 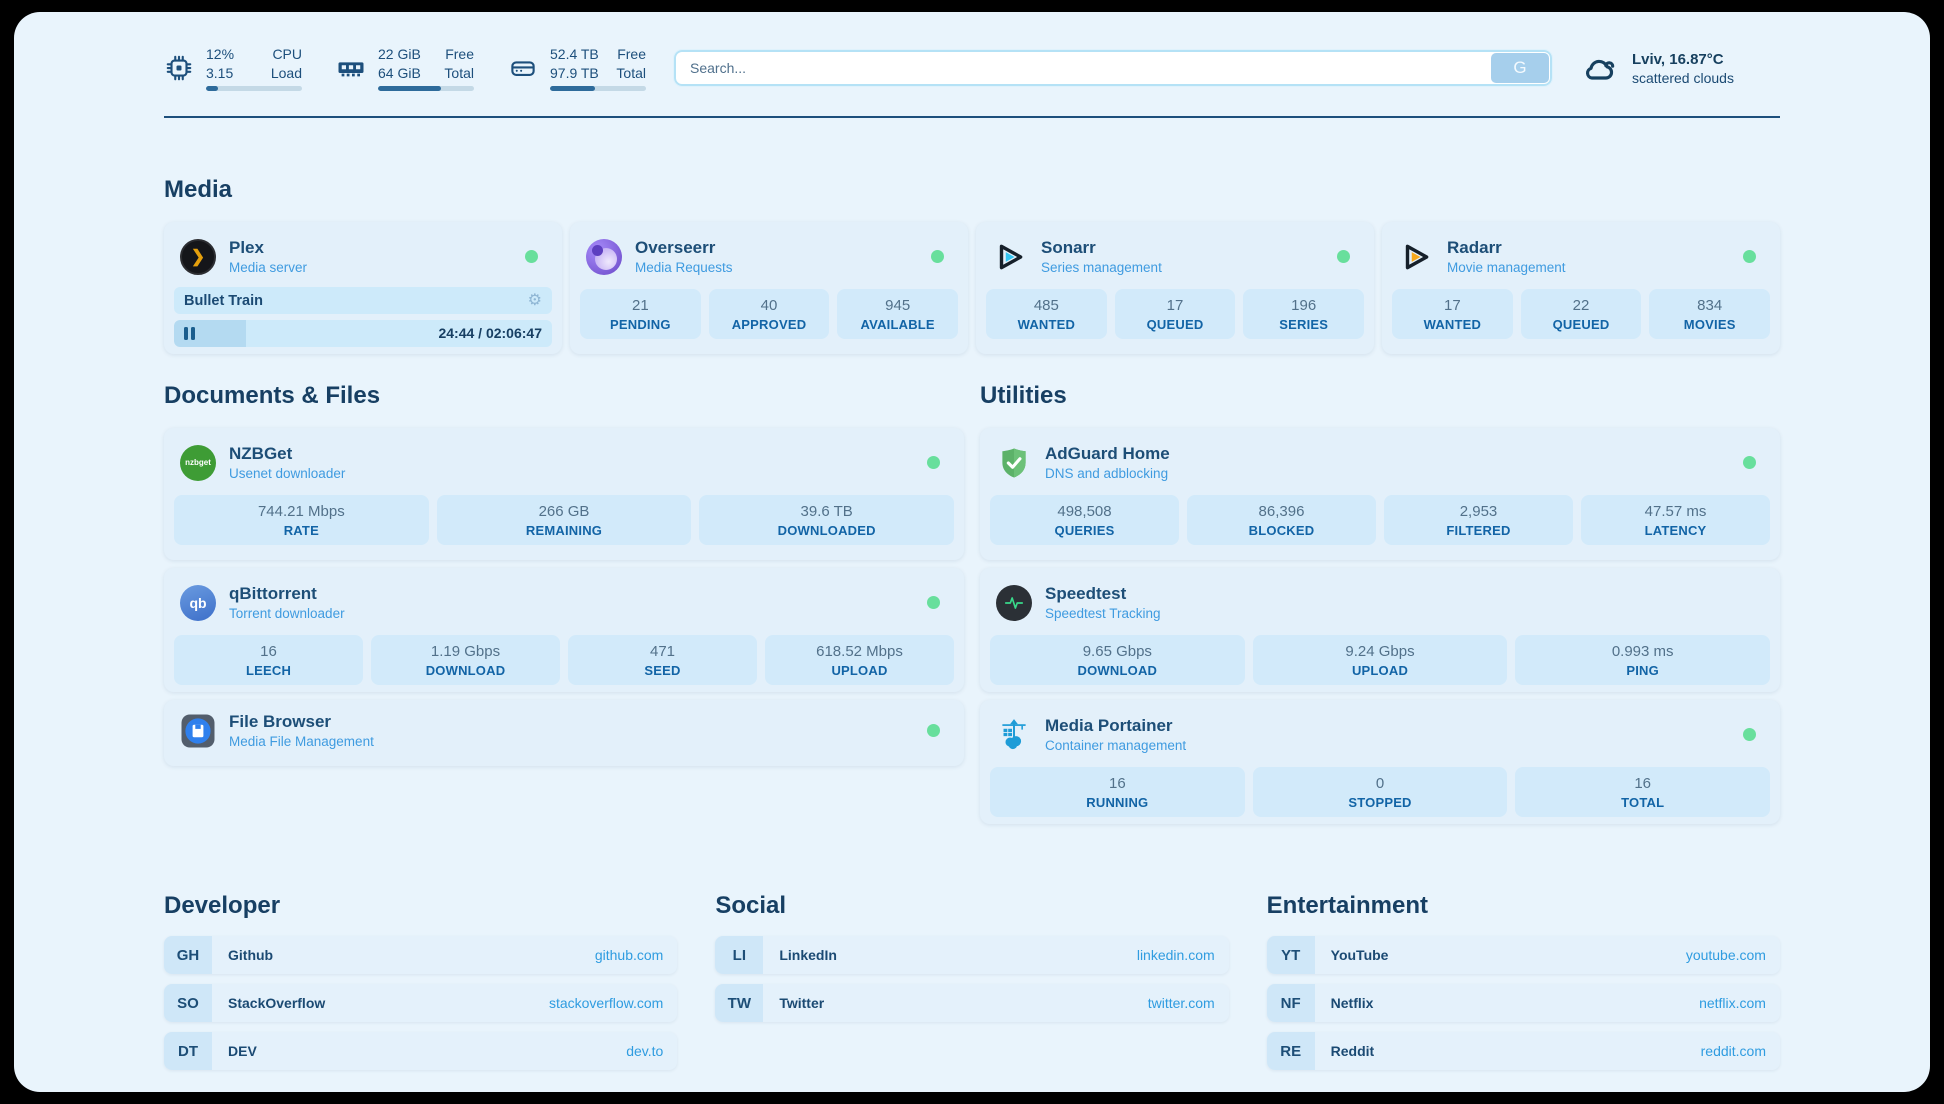 What do you see at coordinates (751, 905) in the screenshot?
I see `social-section-title: Social` at bounding box center [751, 905].